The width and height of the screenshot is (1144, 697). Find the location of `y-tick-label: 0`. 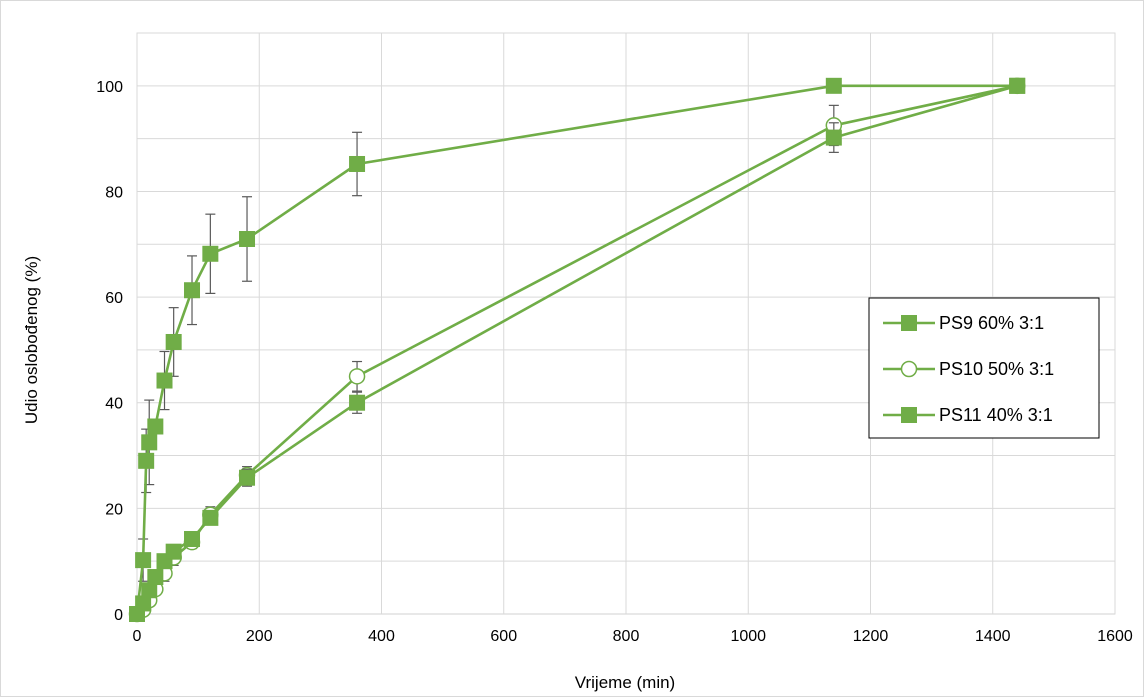

y-tick-label: 0 is located at coordinates (118, 615).